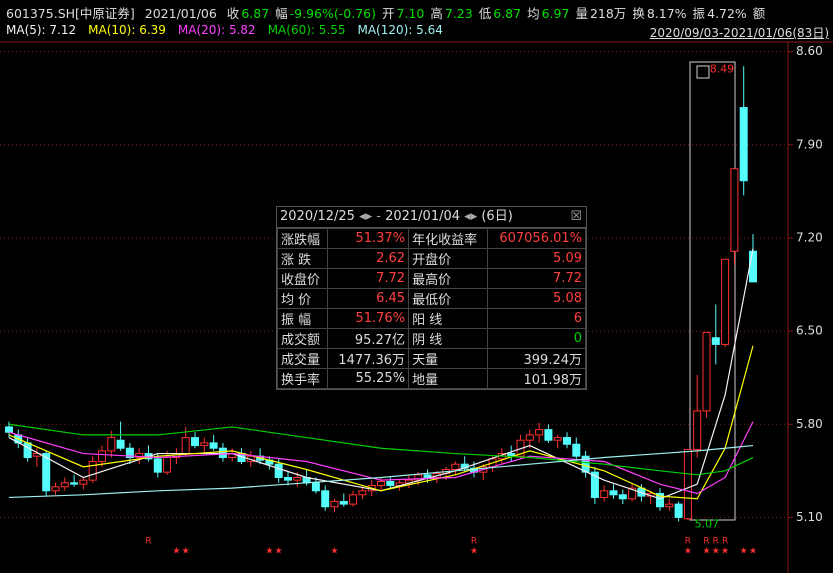 The width and height of the screenshot is (833, 573). What do you see at coordinates (368, 298) in the screenshot?
I see `panel-value: 6.45` at bounding box center [368, 298].